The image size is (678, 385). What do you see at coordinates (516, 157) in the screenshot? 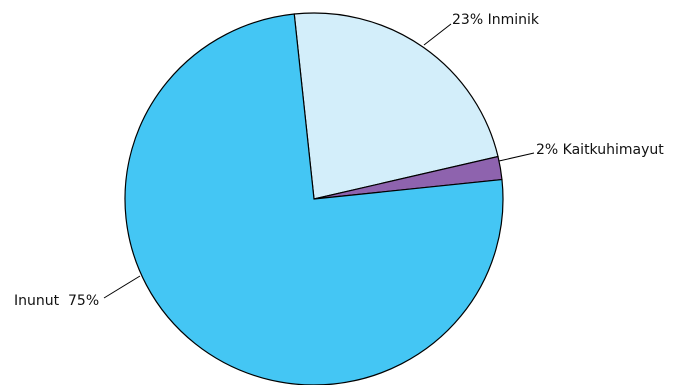
I see `leader-line-kaitkuhimayut` at bounding box center [516, 157].